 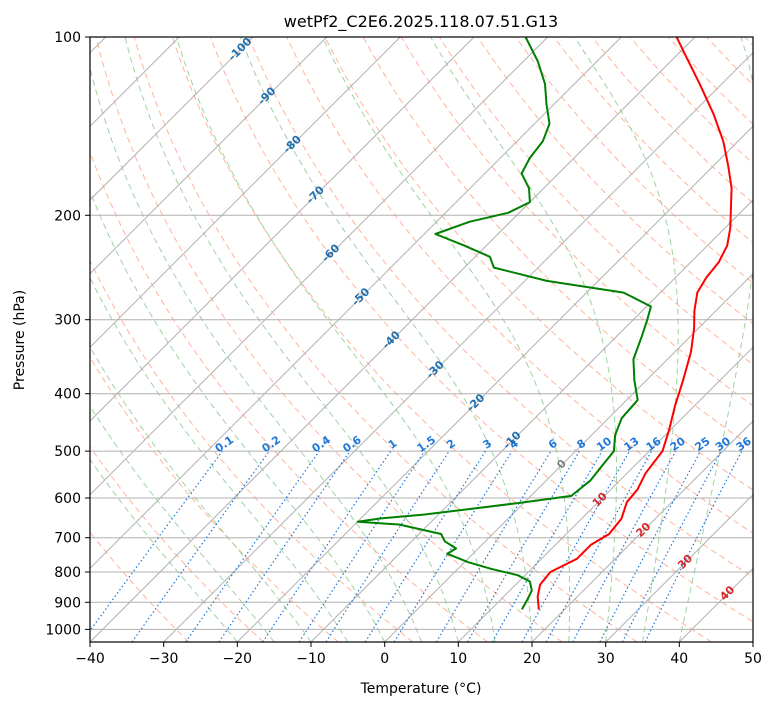 I want to click on y-tick-label: 200, so click(x=67, y=216).